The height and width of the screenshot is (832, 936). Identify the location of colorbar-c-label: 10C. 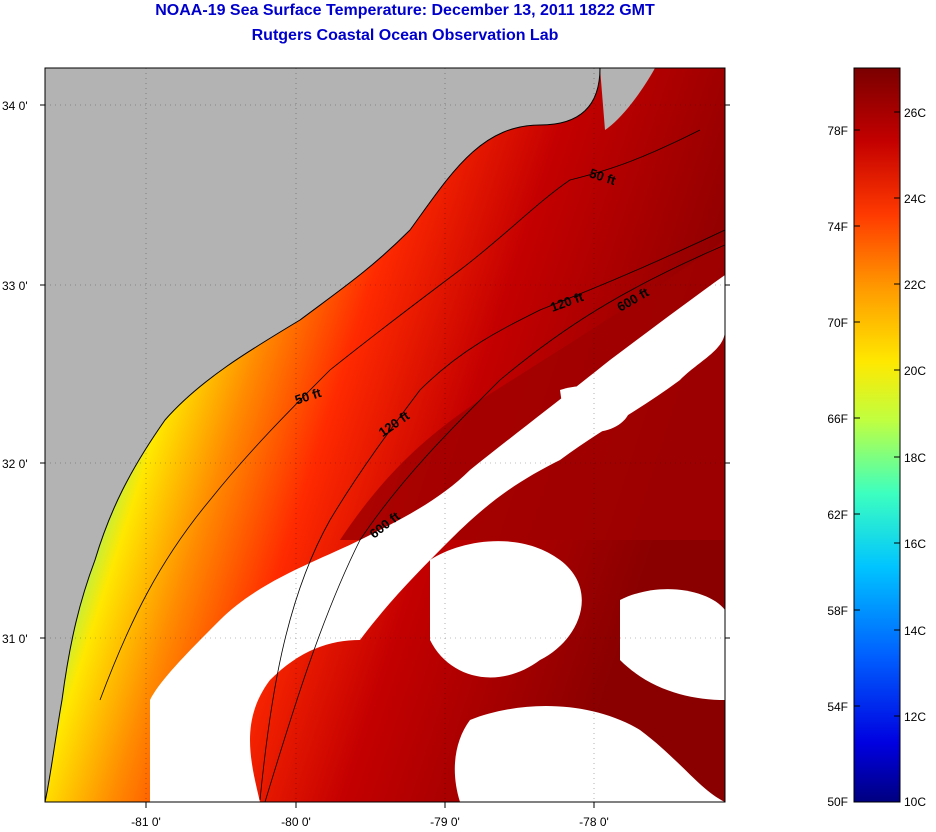
(915, 802).